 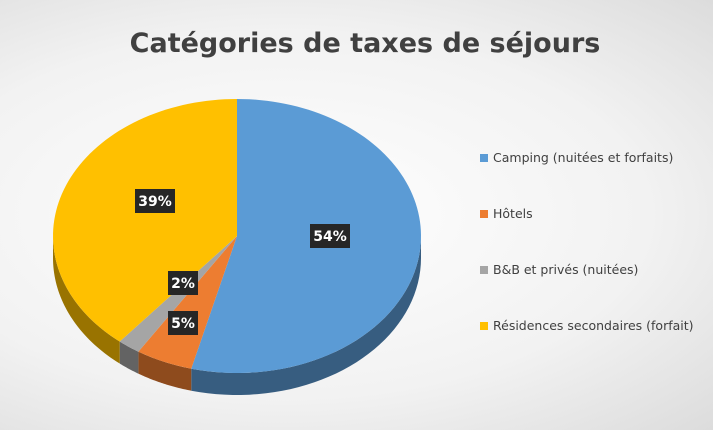 What do you see at coordinates (592, 214) in the screenshot?
I see `legend-item: Hôtels` at bounding box center [592, 214].